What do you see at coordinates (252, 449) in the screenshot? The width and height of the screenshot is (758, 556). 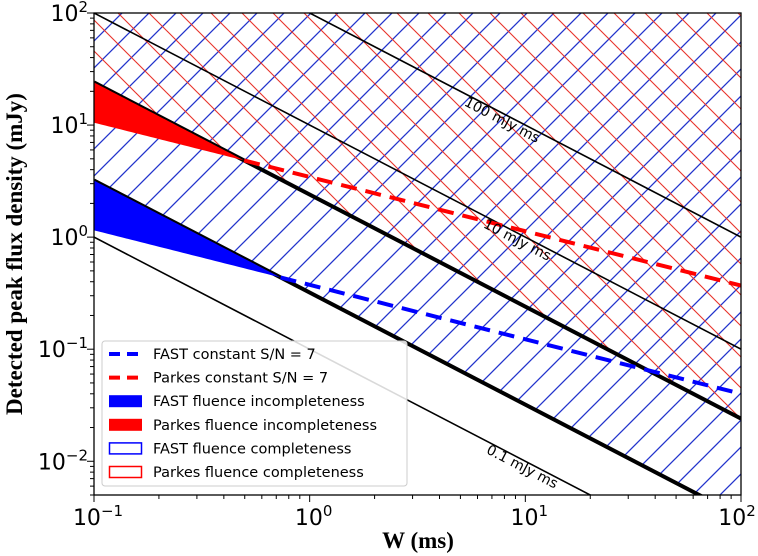 I see `legend-label: FAST fluence completeness` at bounding box center [252, 449].